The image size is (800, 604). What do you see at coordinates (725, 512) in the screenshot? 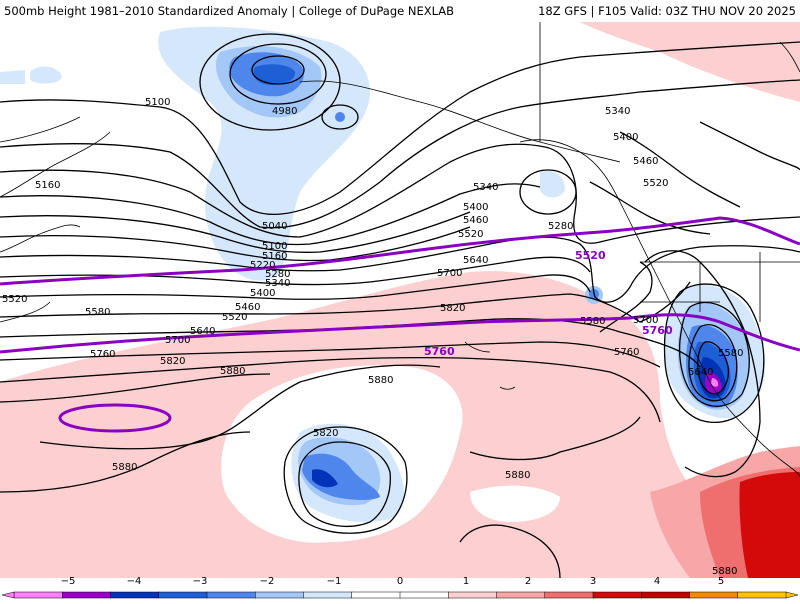
I see `strong-positive-anomaly-mexico` at bounding box center [725, 512].